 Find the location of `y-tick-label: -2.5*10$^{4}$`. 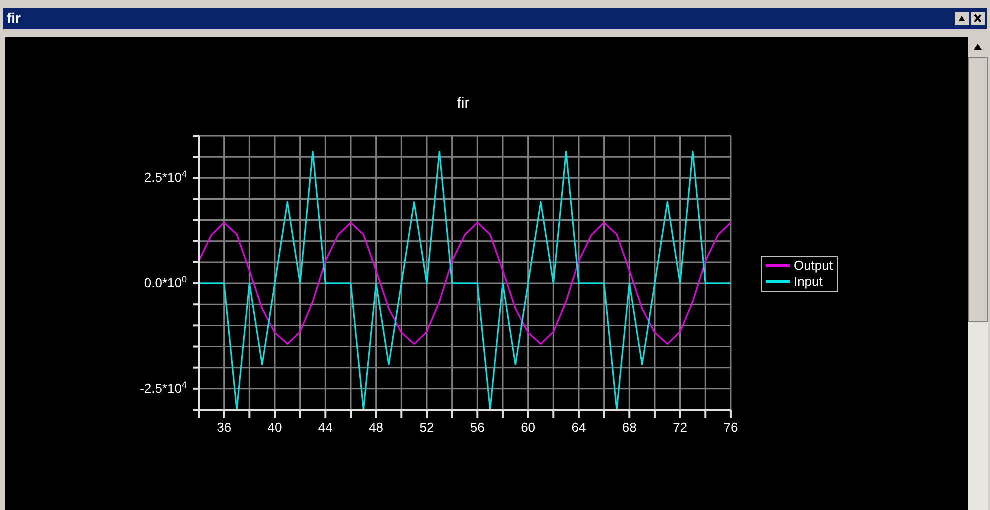

y-tick-label: -2.5*10$^{4}$ is located at coordinates (163, 388).